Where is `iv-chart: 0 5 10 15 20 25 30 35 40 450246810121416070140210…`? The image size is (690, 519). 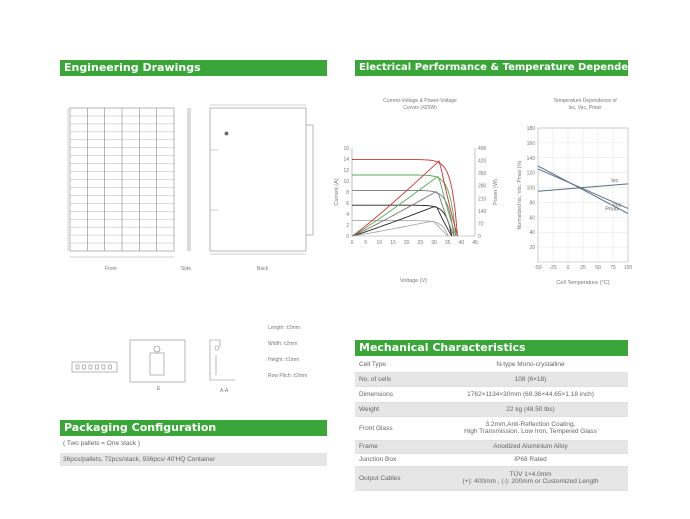 iv-chart: 0 5 10 15 20 25 30 35 40 450246810121416070140210… is located at coordinates (416, 215).